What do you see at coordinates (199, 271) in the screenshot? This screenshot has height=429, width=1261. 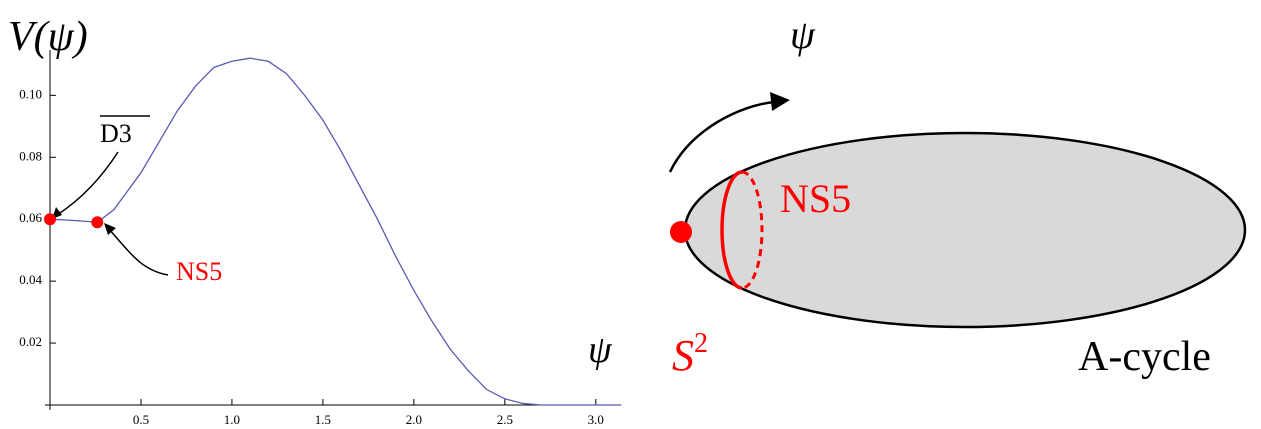 I see `ns5-point-label: NS5` at bounding box center [199, 271].